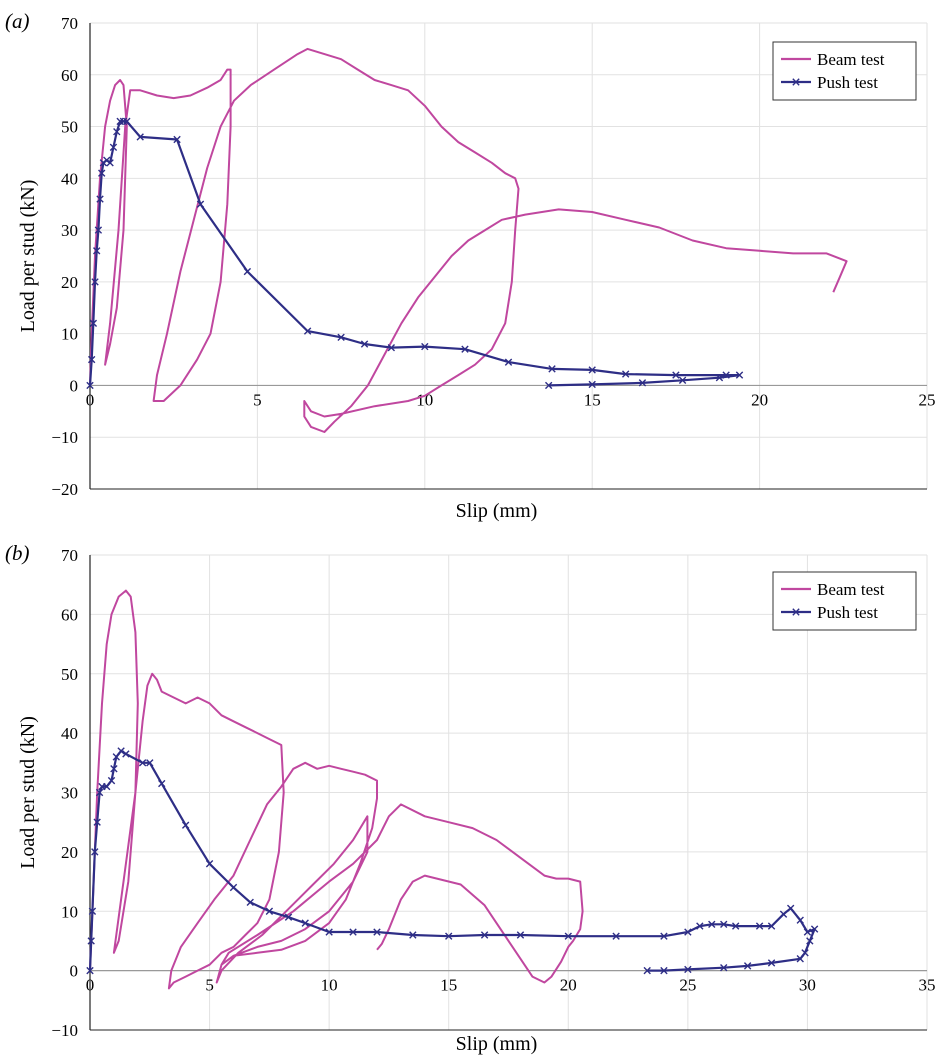  I want to click on panel-label: (a), so click(17, 21).